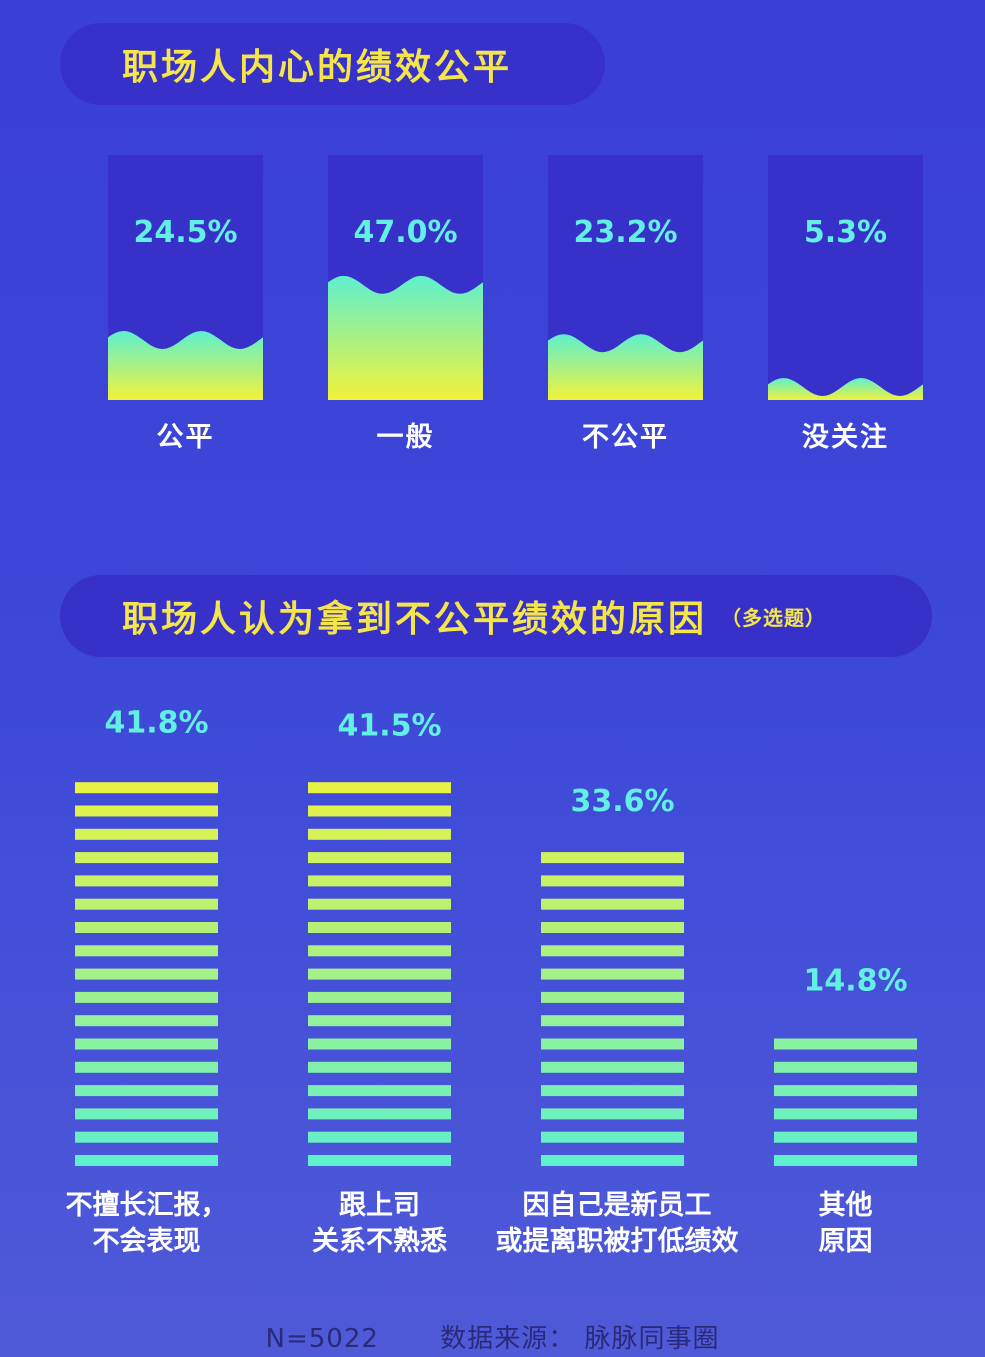  Describe the element at coordinates (379, 1205) in the screenshot. I see `category-label-1-line-0: 跟上司` at that location.